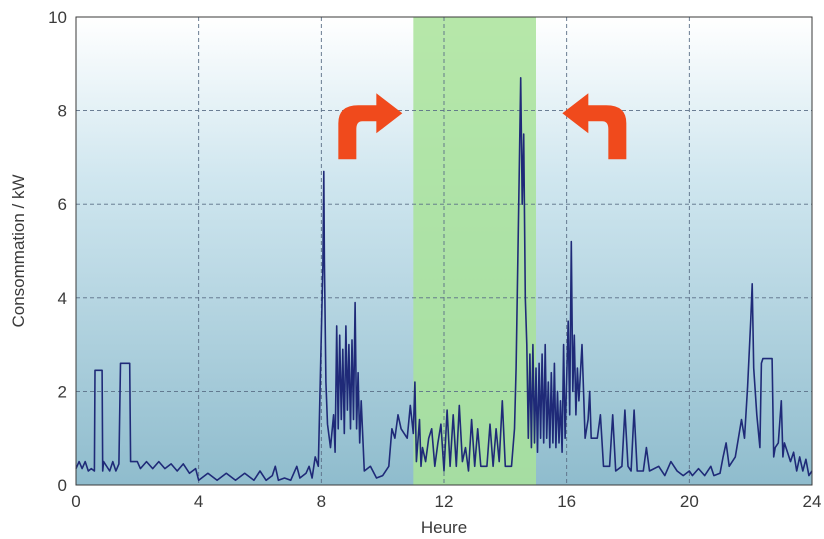 Image resolution: width=824 pixels, height=539 pixels. I want to click on arrow-right-icon, so click(370, 126).